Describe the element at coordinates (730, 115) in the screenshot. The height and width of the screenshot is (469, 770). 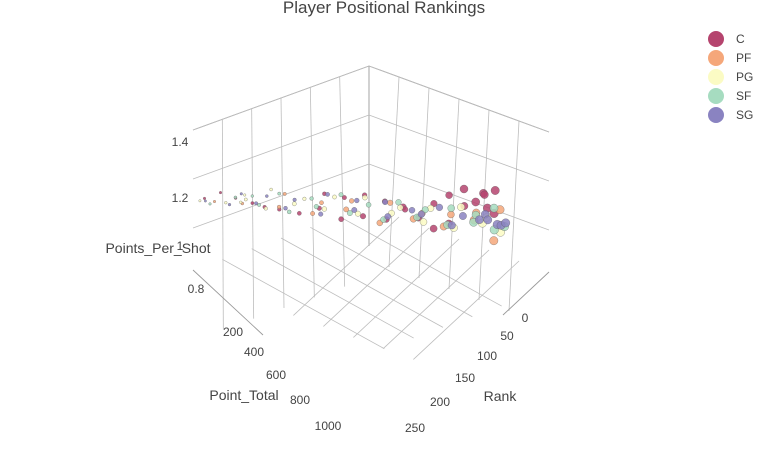
I see `legend-item-sg: SG` at that location.